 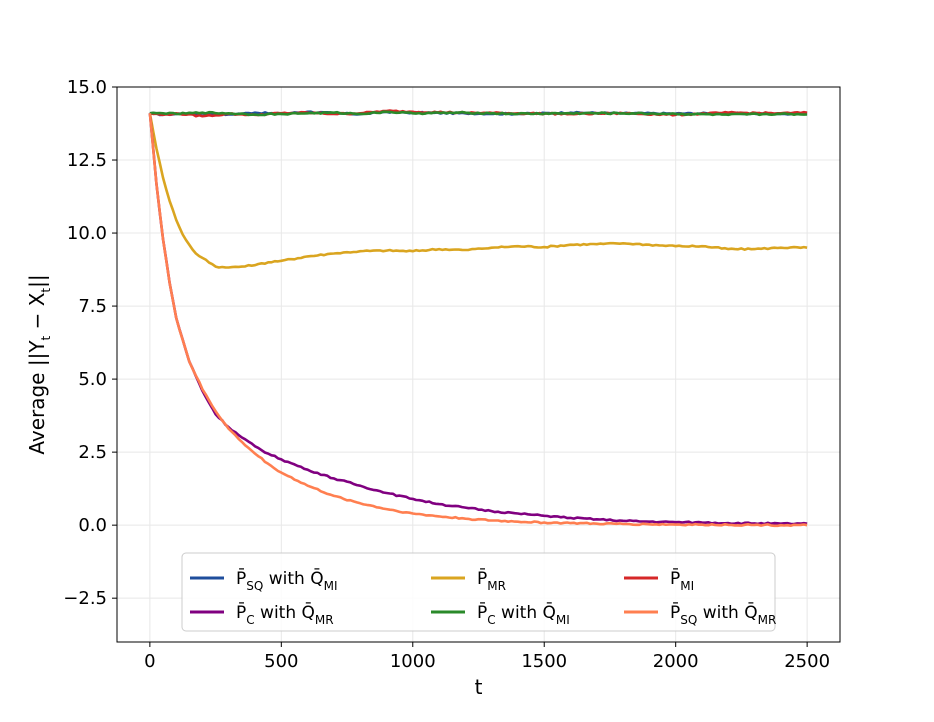 I want to click on y-axis-label: Average ||Yt − Xt||, so click(x=39, y=364).